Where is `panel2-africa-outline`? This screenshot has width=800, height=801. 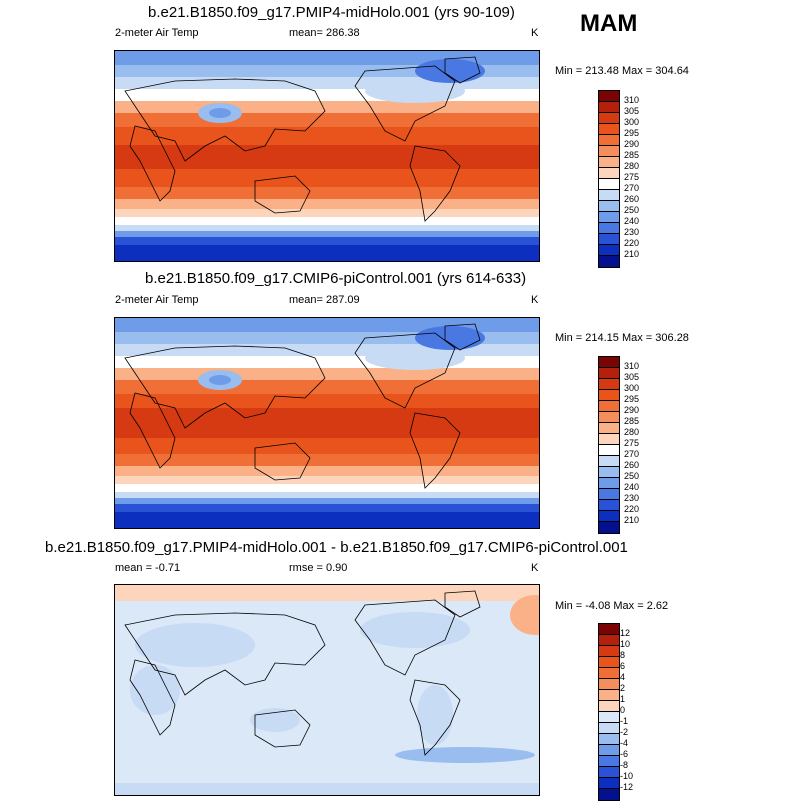 panel2-africa-outline is located at coordinates (152, 430).